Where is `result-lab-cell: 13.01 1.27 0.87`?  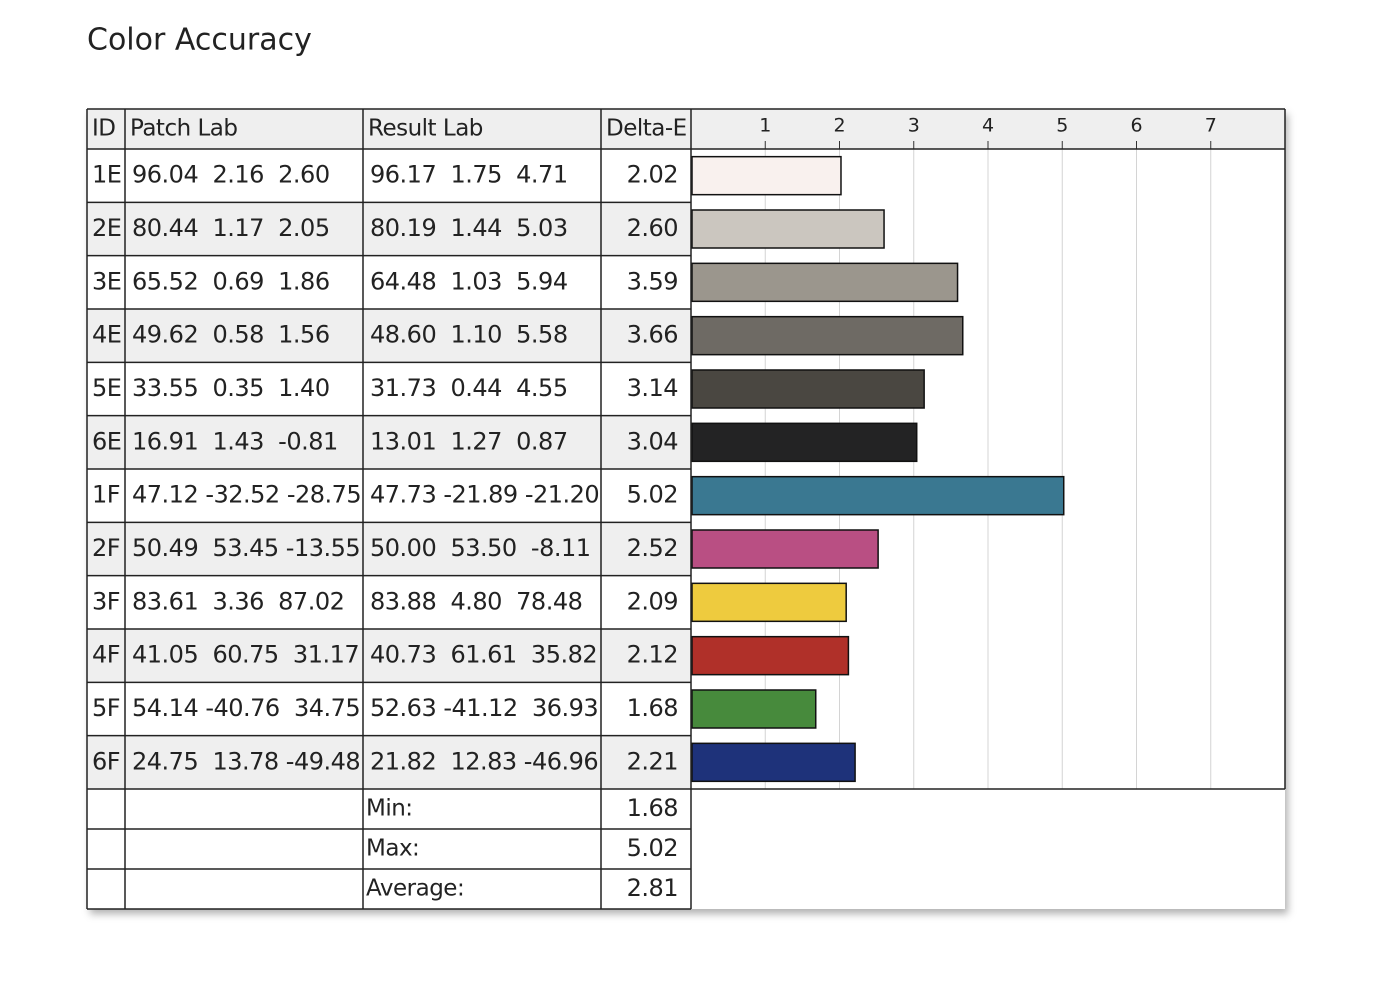 result-lab-cell: 13.01 1.27 0.87 is located at coordinates (469, 441).